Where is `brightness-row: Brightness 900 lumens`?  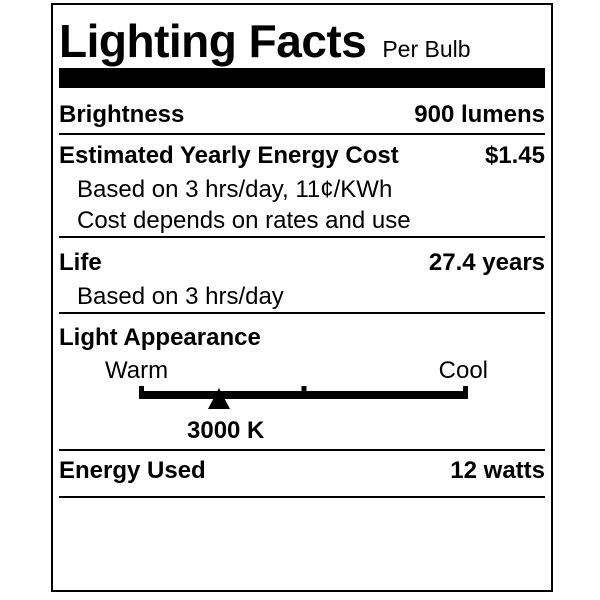
brightness-row: Brightness 900 lumens is located at coordinates (302, 115).